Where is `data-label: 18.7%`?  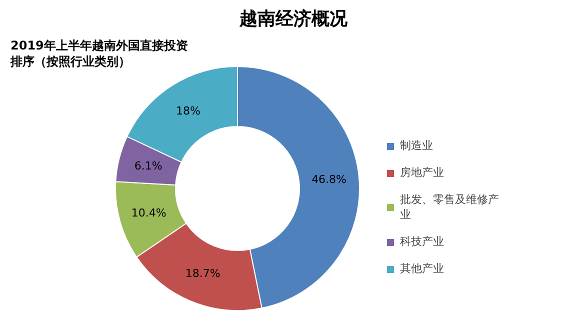 data-label: 18.7% is located at coordinates (202, 273).